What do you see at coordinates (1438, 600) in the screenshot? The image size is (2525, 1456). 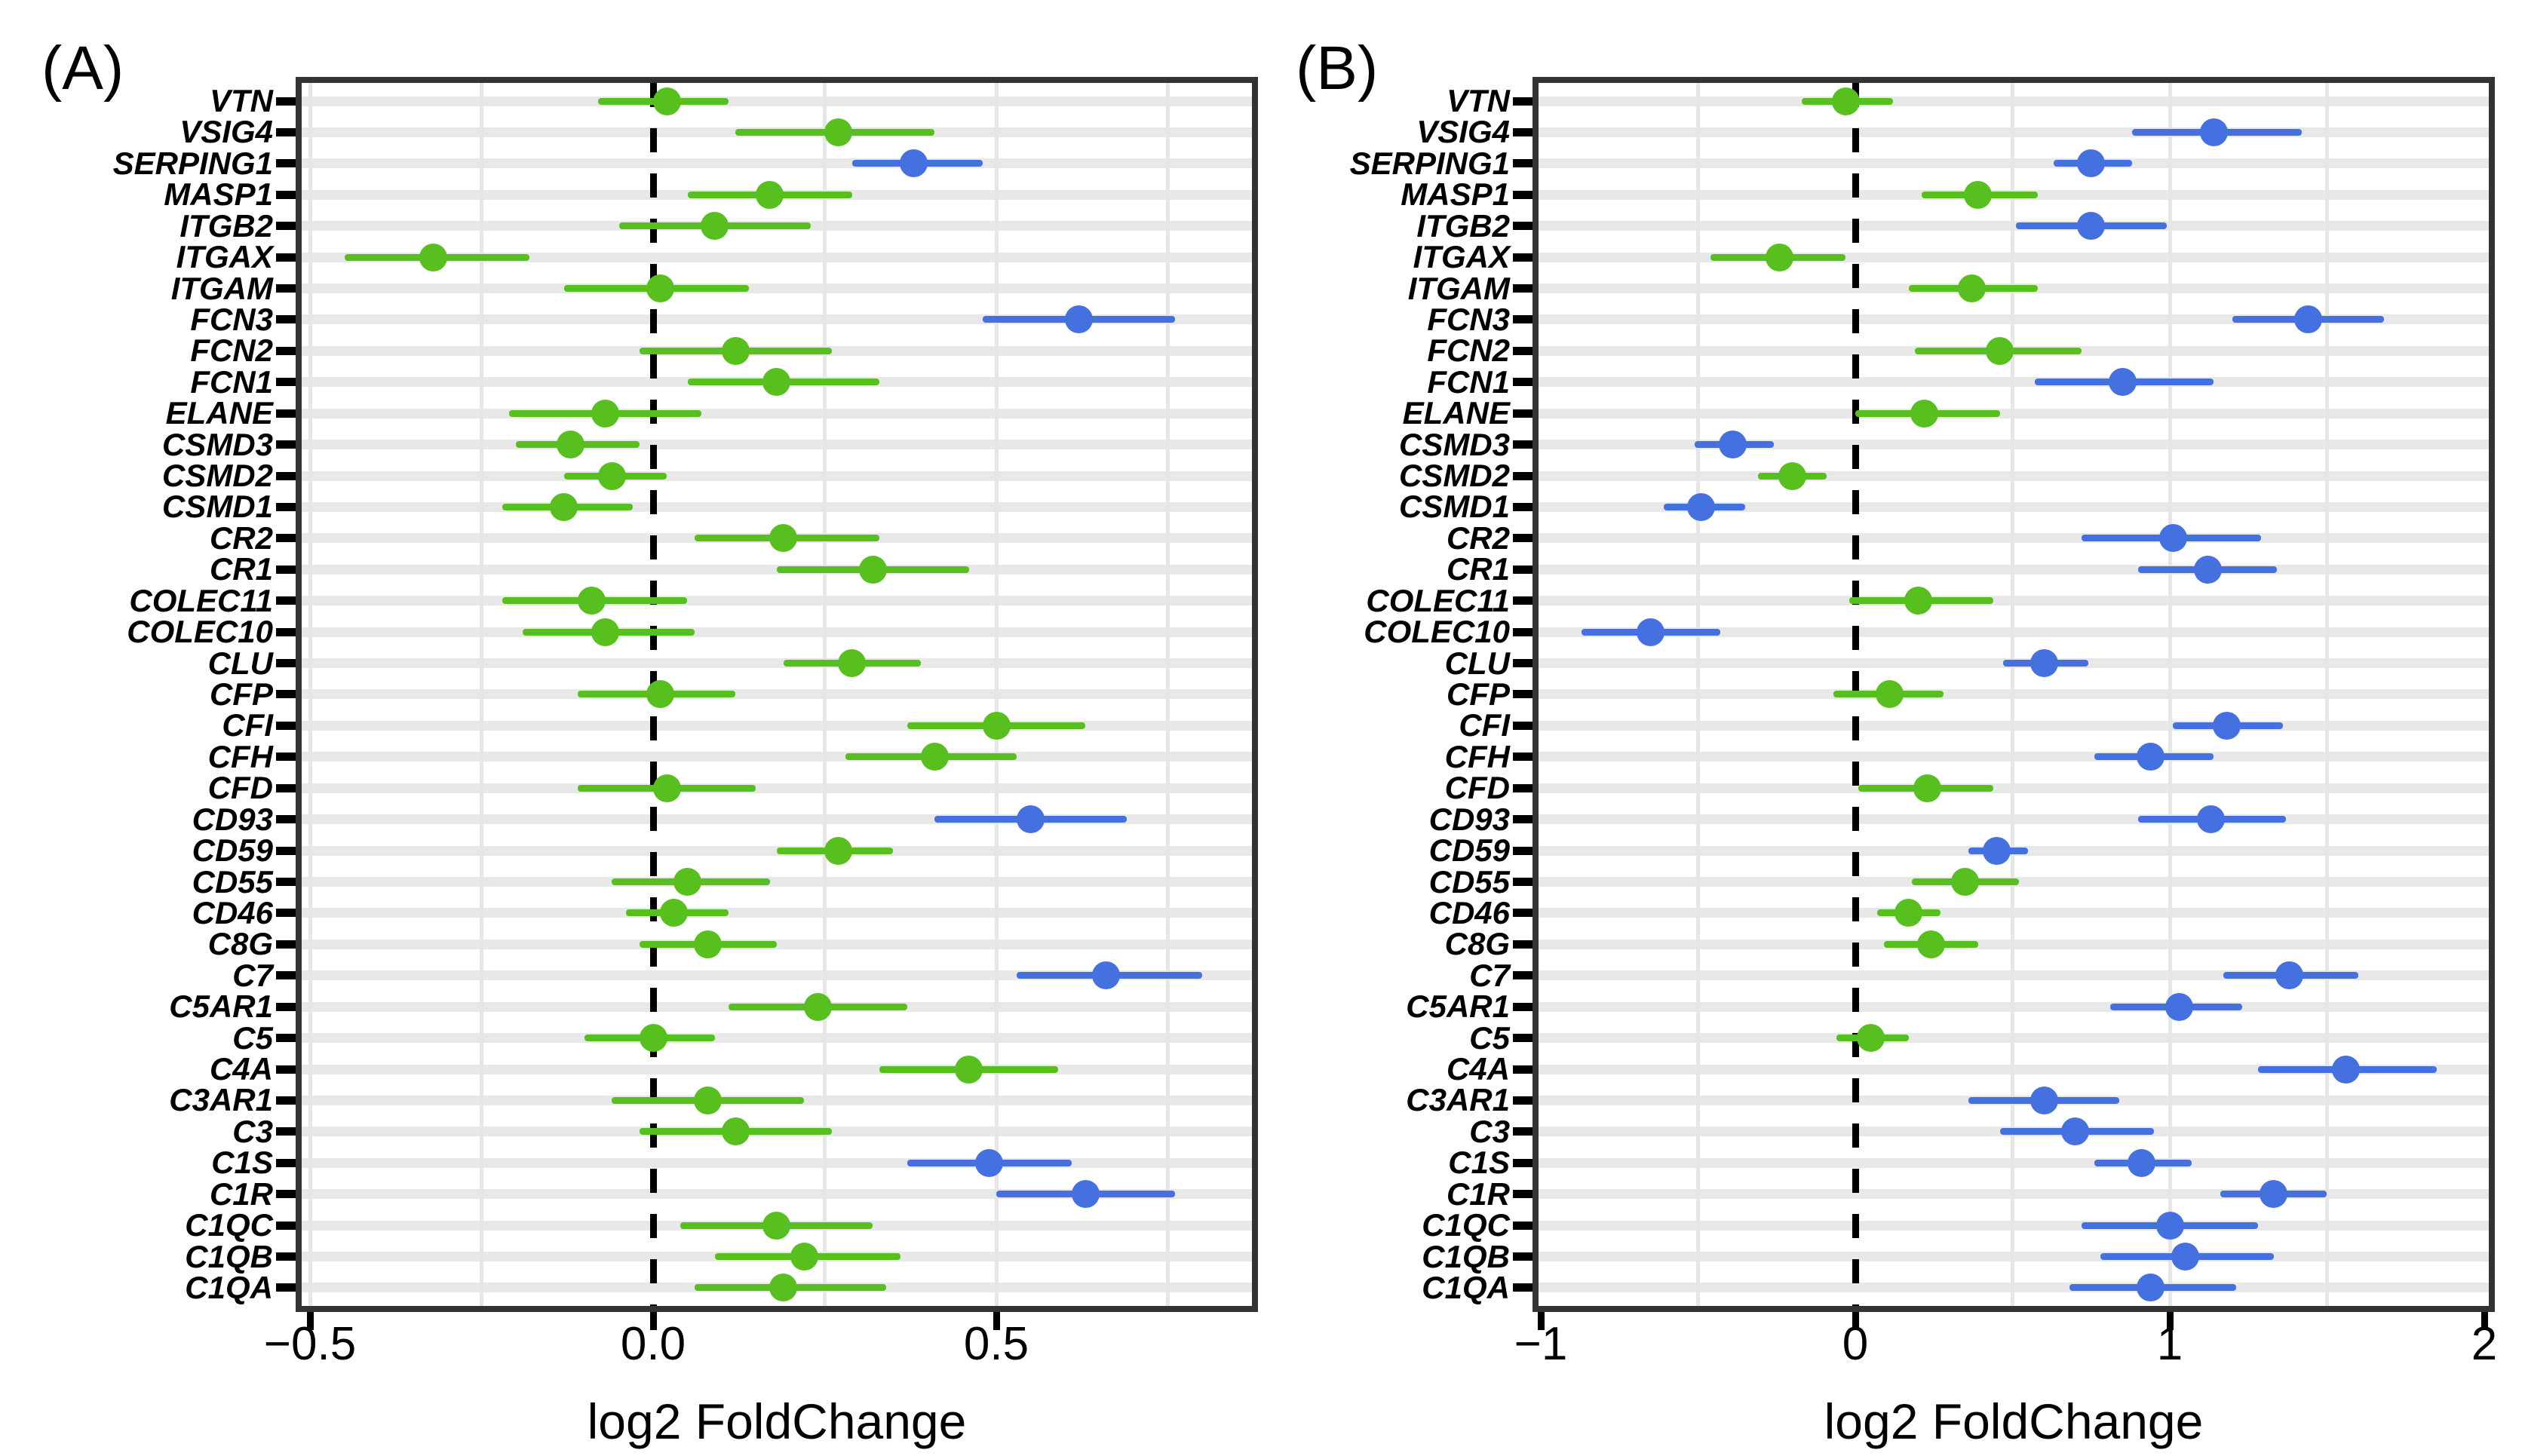 I see `gene-label: COLEC11` at bounding box center [1438, 600].